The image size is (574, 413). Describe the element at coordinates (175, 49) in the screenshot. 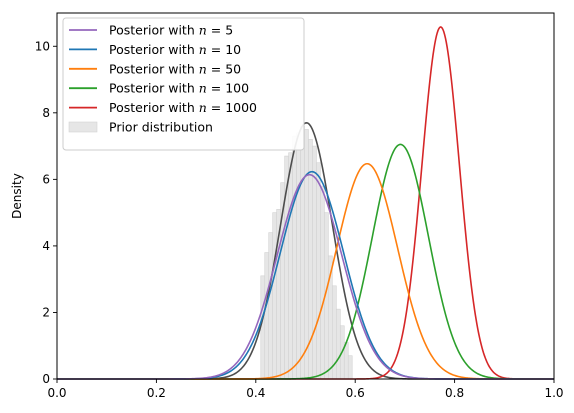

I see `legend-label-n-10: Posterior with n = 10` at that location.